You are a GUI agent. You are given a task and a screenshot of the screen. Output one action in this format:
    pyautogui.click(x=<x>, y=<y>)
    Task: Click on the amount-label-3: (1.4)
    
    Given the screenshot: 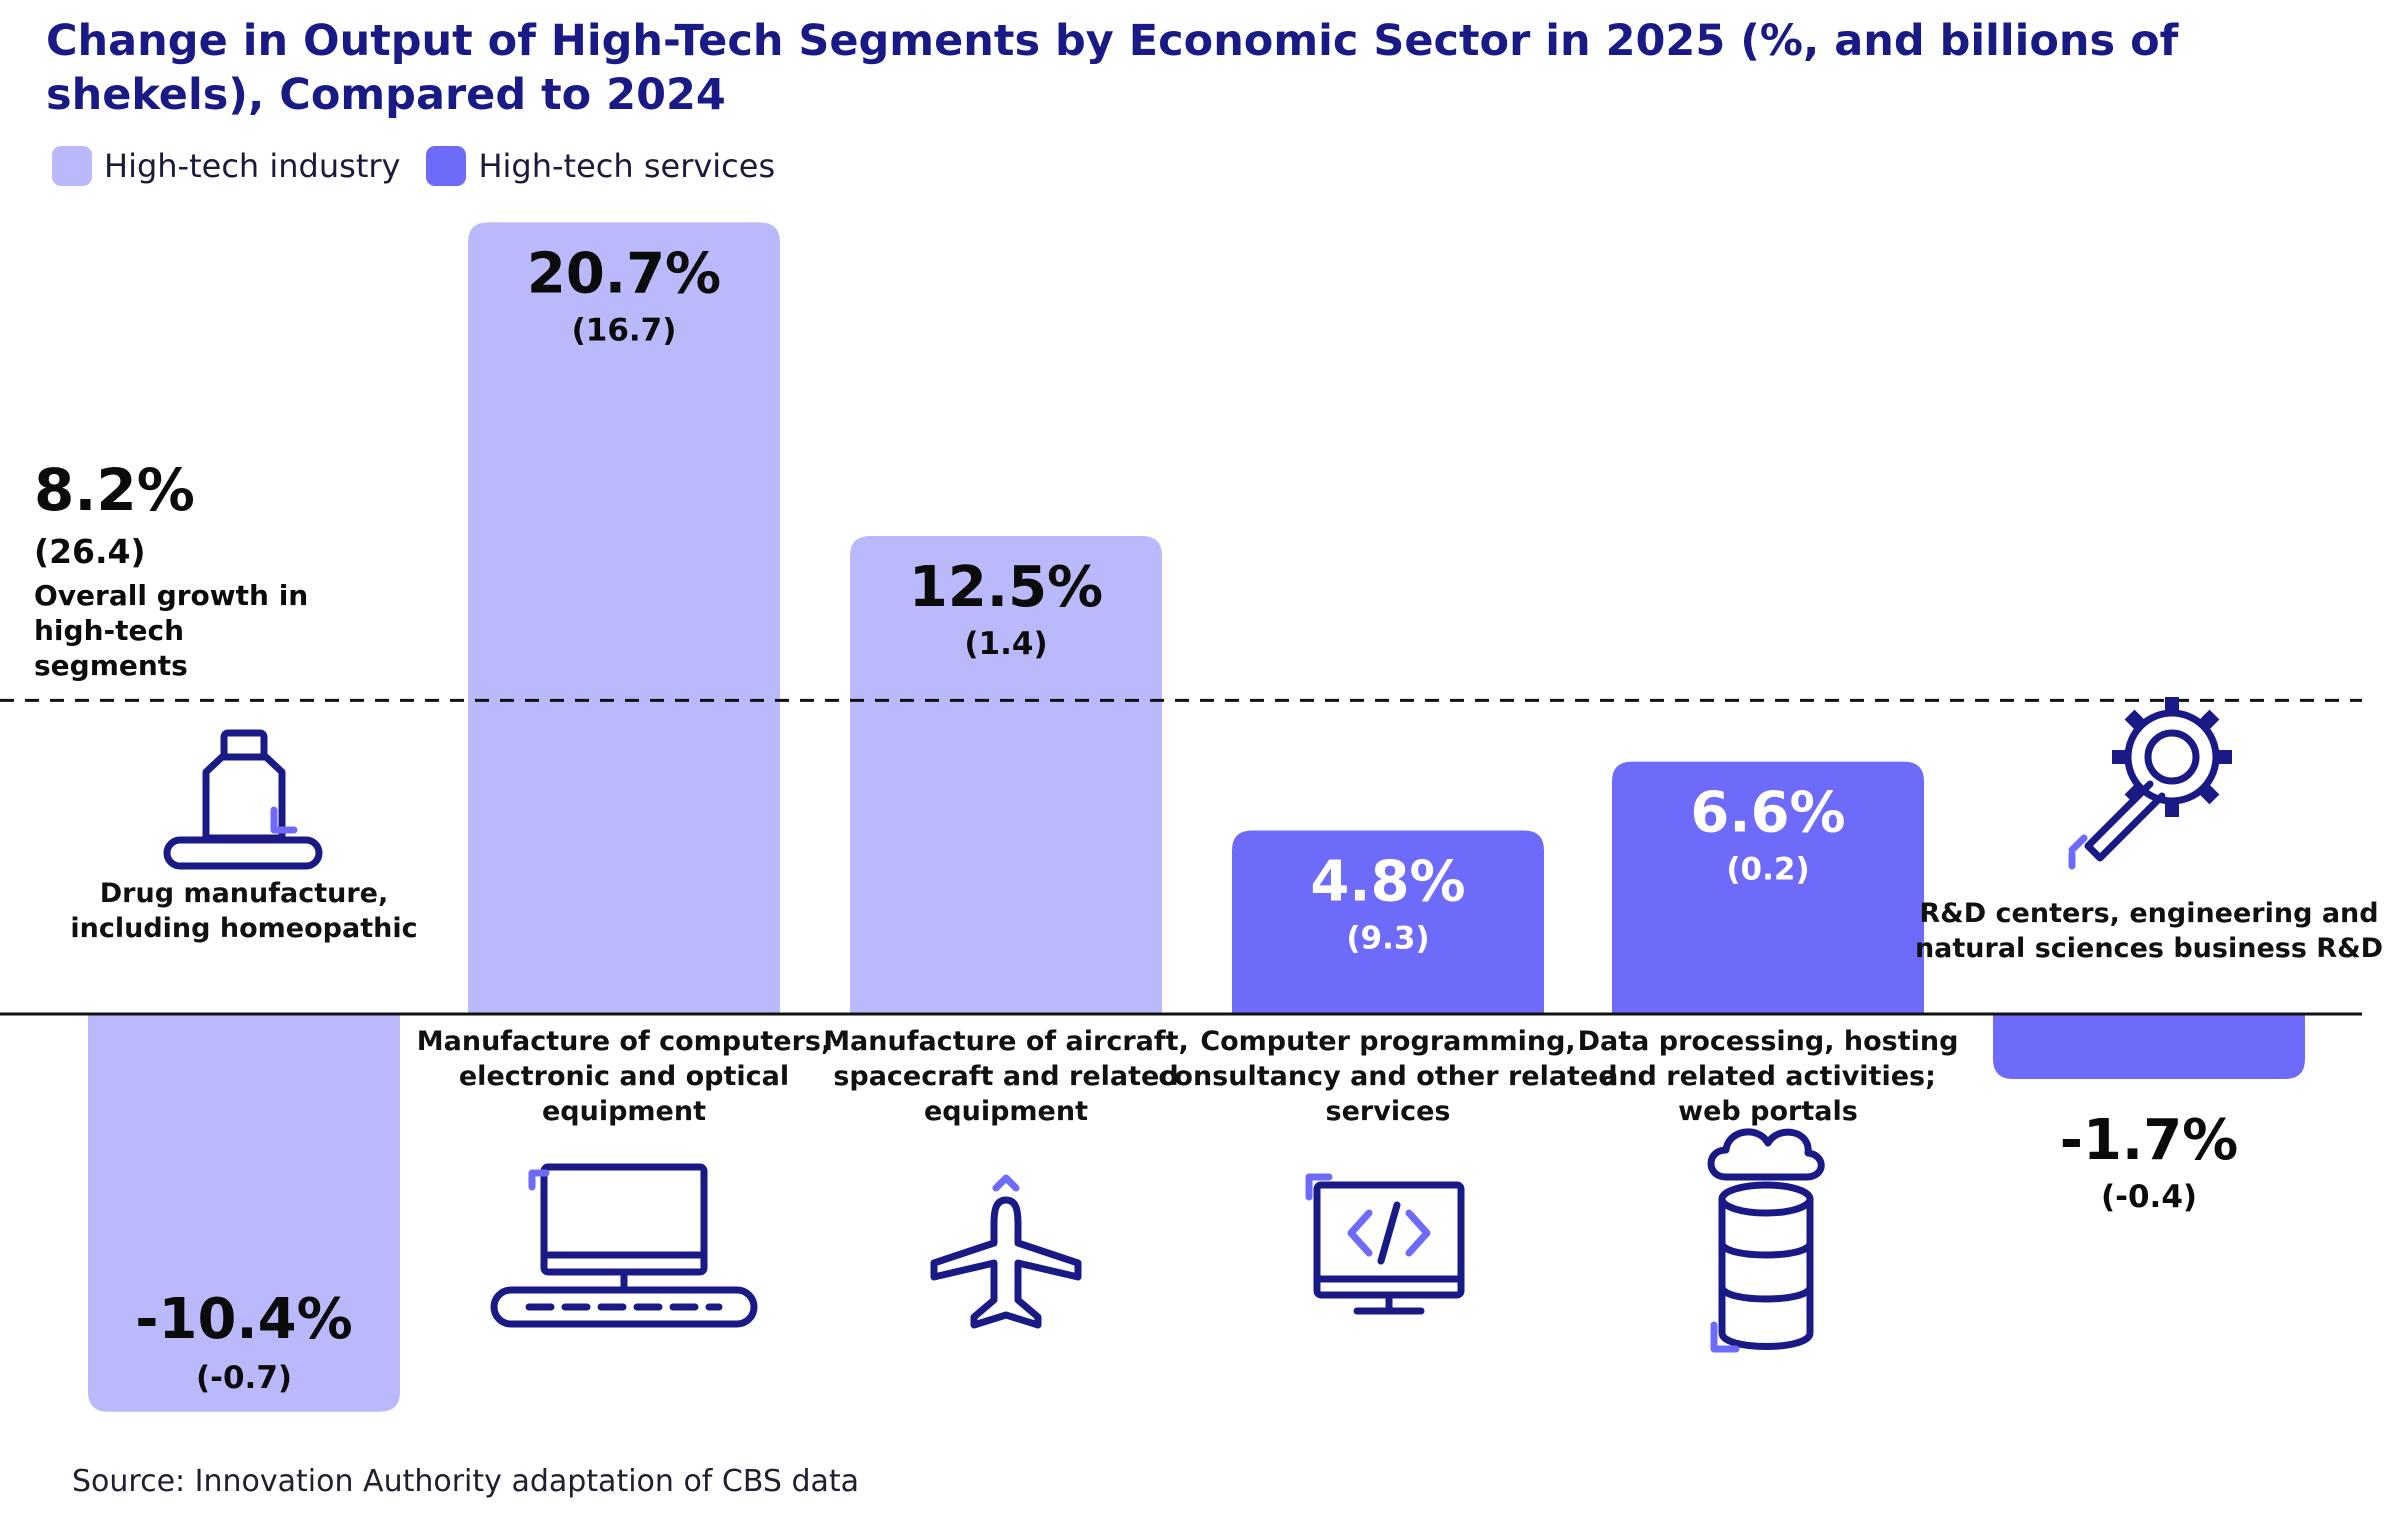 What is the action you would take?
    pyautogui.click(x=1005, y=644)
    